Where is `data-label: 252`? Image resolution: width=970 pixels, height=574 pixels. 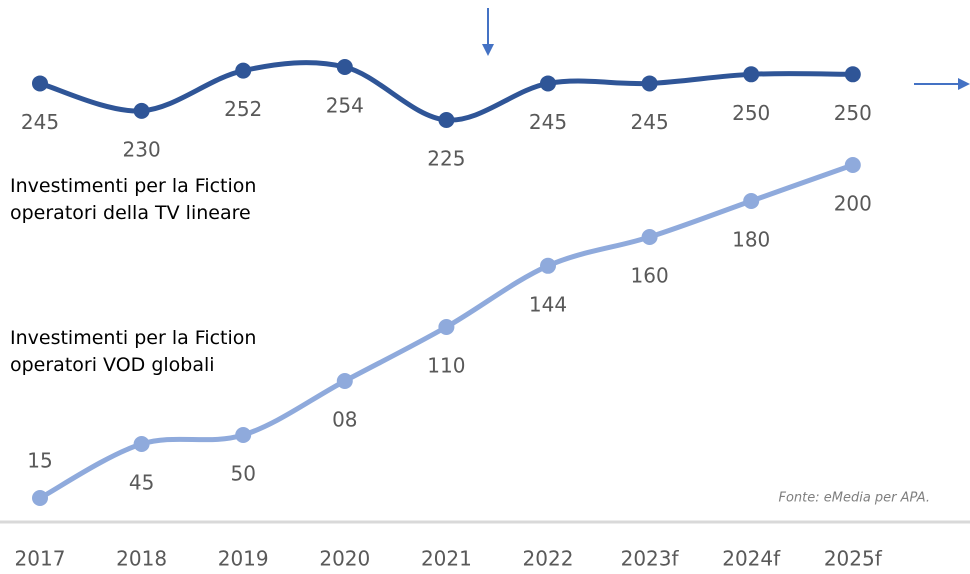 data-label: 252 is located at coordinates (243, 109).